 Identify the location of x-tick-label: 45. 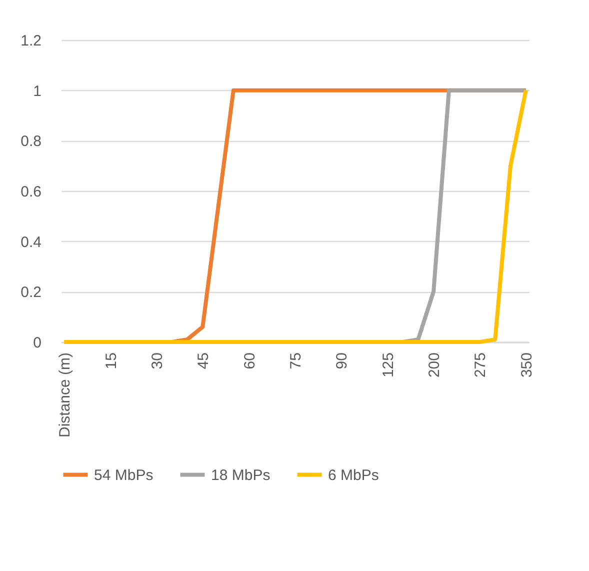
(203, 361).